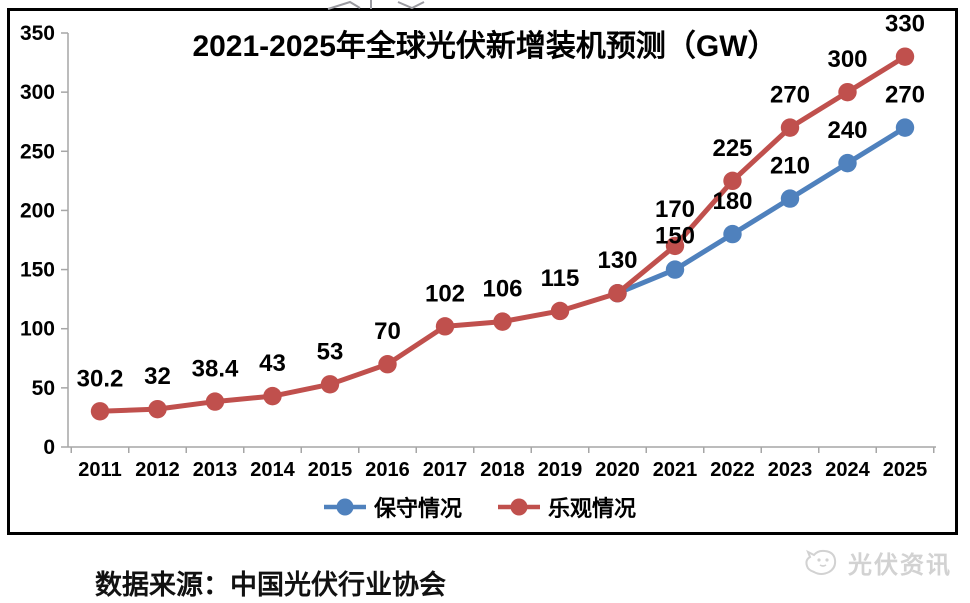 Image resolution: width=970 pixels, height=603 pixels. Describe the element at coordinates (761, 210) in the screenshot. I see `series-line-conservative` at that location.